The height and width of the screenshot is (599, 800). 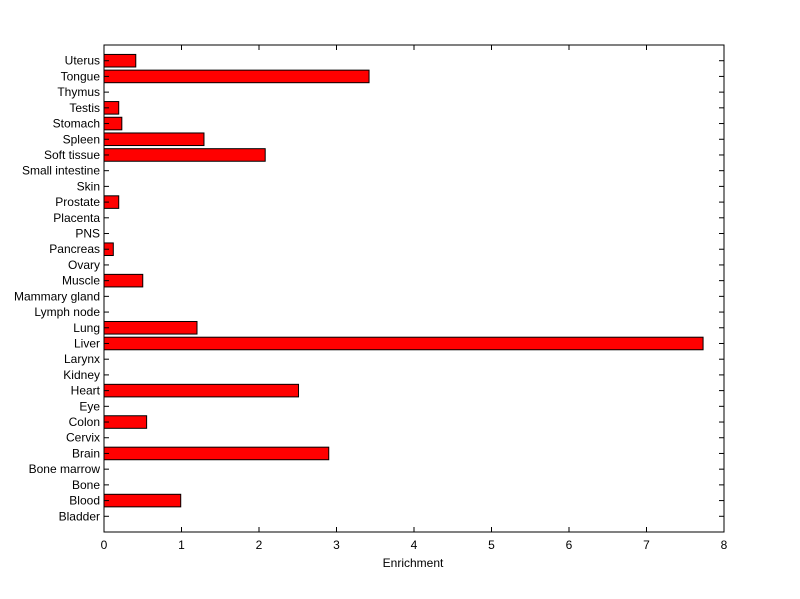 What do you see at coordinates (646, 545) in the screenshot?
I see `x-tick-label: 7` at bounding box center [646, 545].